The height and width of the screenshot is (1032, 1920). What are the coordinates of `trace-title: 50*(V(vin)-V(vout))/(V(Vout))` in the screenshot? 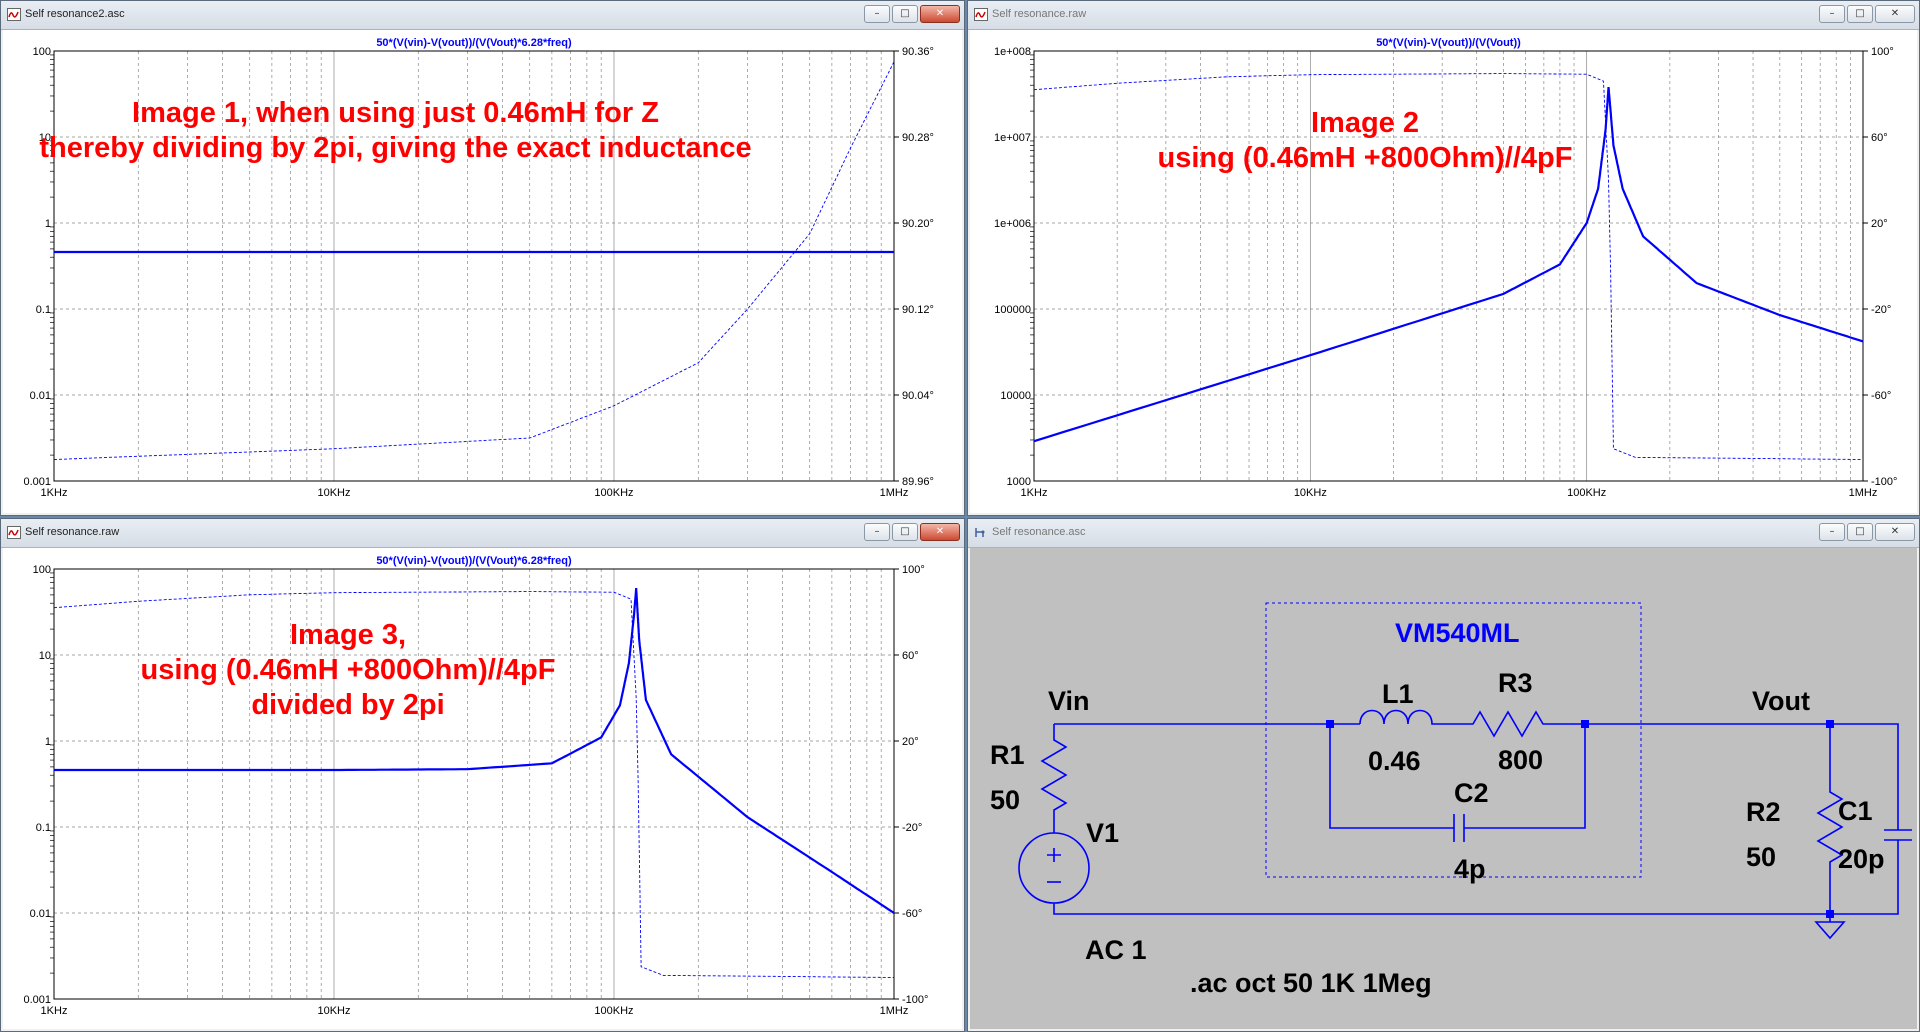 It's located at (1448, 43).